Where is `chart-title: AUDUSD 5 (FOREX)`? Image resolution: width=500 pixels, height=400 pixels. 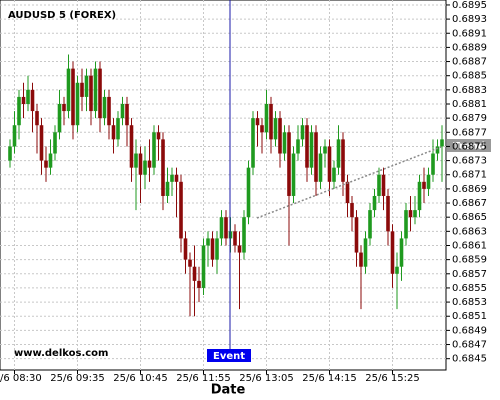 chart-title: AUDUSD 5 (FOREX) is located at coordinates (62, 15).